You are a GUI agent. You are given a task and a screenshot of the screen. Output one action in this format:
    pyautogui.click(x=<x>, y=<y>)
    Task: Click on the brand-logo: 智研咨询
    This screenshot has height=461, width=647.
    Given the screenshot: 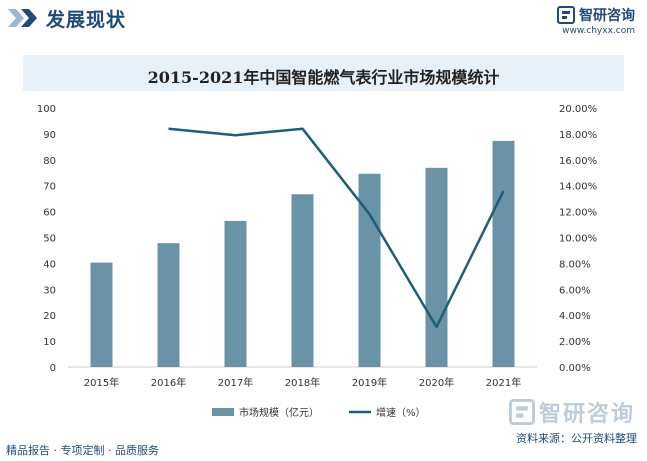 What is the action you would take?
    pyautogui.click(x=596, y=15)
    